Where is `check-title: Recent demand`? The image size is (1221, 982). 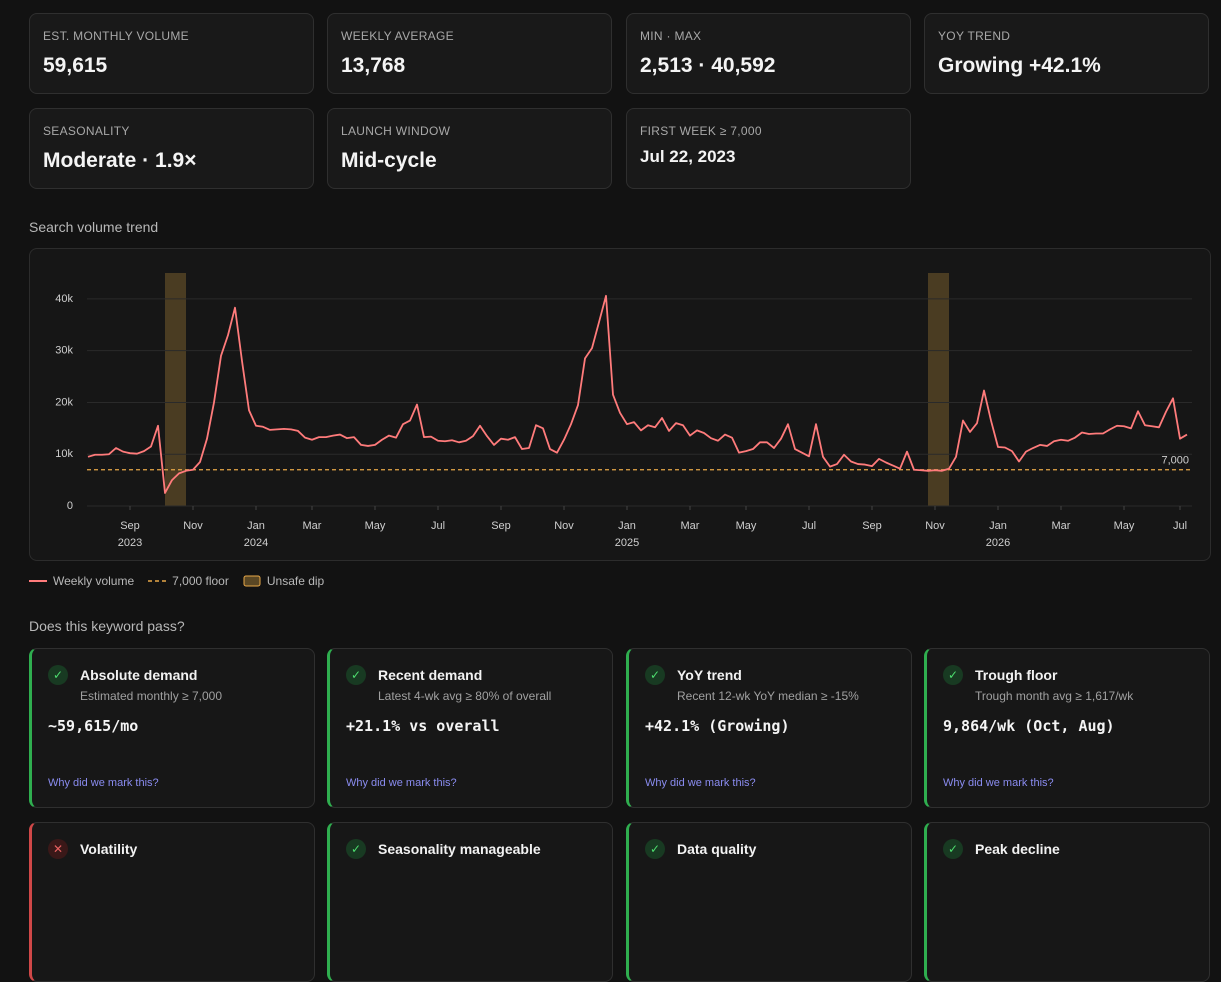
check-title: Recent demand is located at coordinates (430, 675).